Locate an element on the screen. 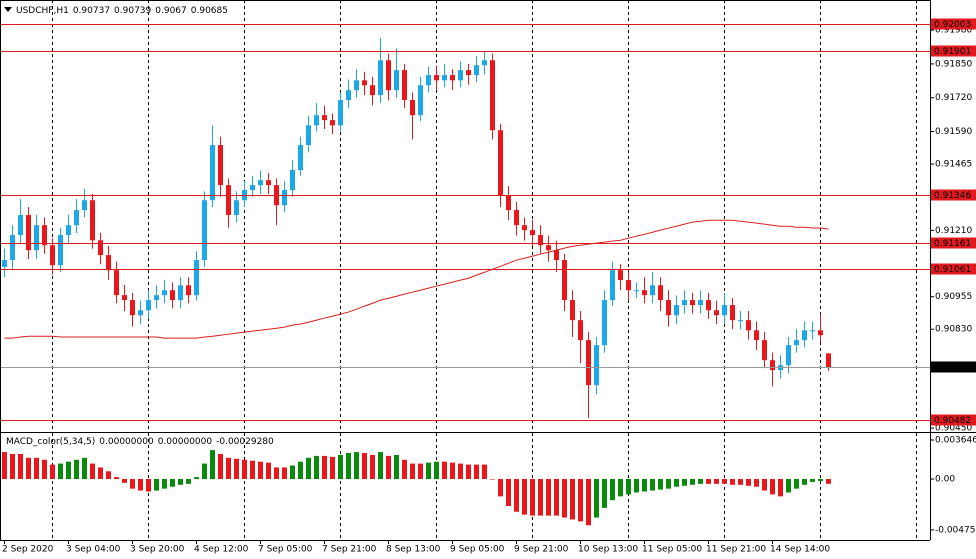 The height and width of the screenshot is (559, 976). price-level-label: 0.91061 is located at coordinates (952, 270).